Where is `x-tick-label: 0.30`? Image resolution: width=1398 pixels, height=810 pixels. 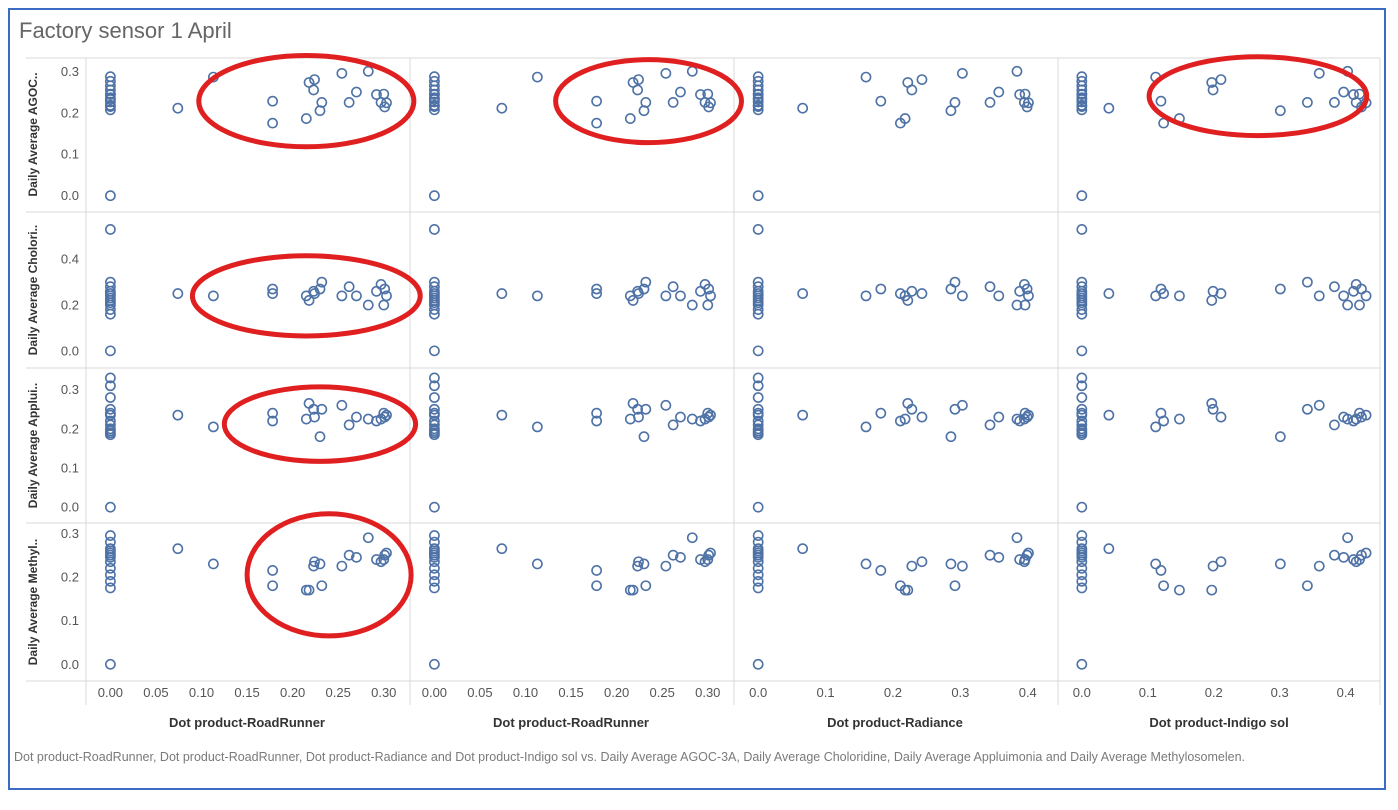 x-tick-label: 0.30 is located at coordinates (383, 692).